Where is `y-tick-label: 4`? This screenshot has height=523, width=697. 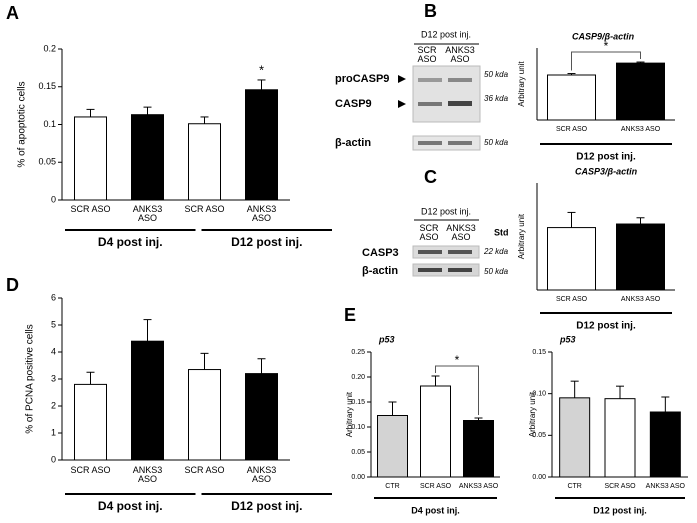
y-tick-label: 4 is located at coordinates (53, 351).